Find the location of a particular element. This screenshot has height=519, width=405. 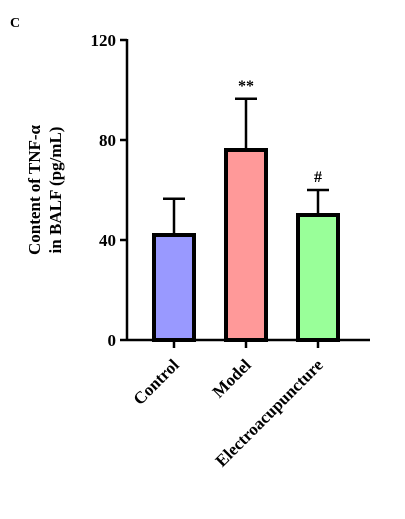

y-axis-title-line: in BALF (pg/mL) is located at coordinates (55, 190).